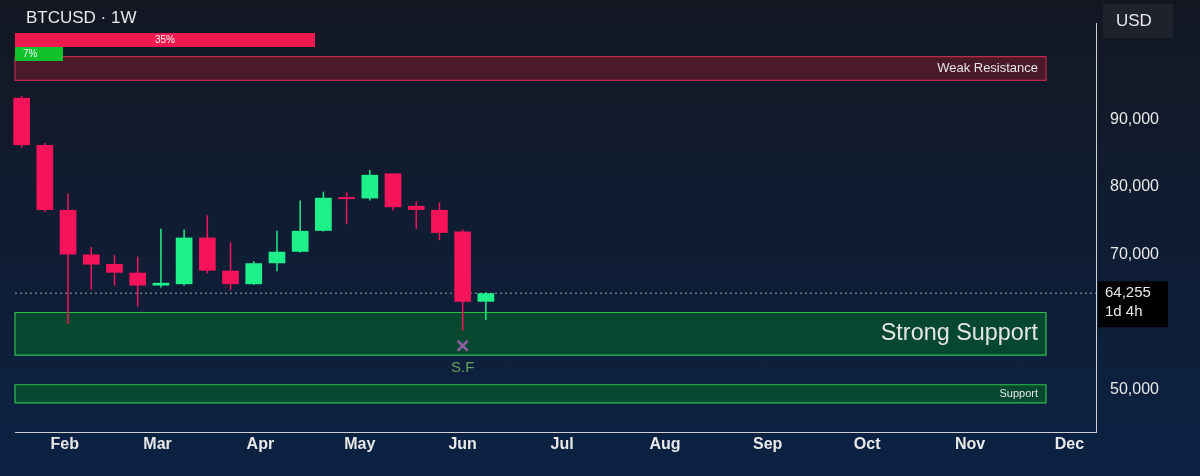  I want to click on y-axis-title: USD, so click(1134, 20).